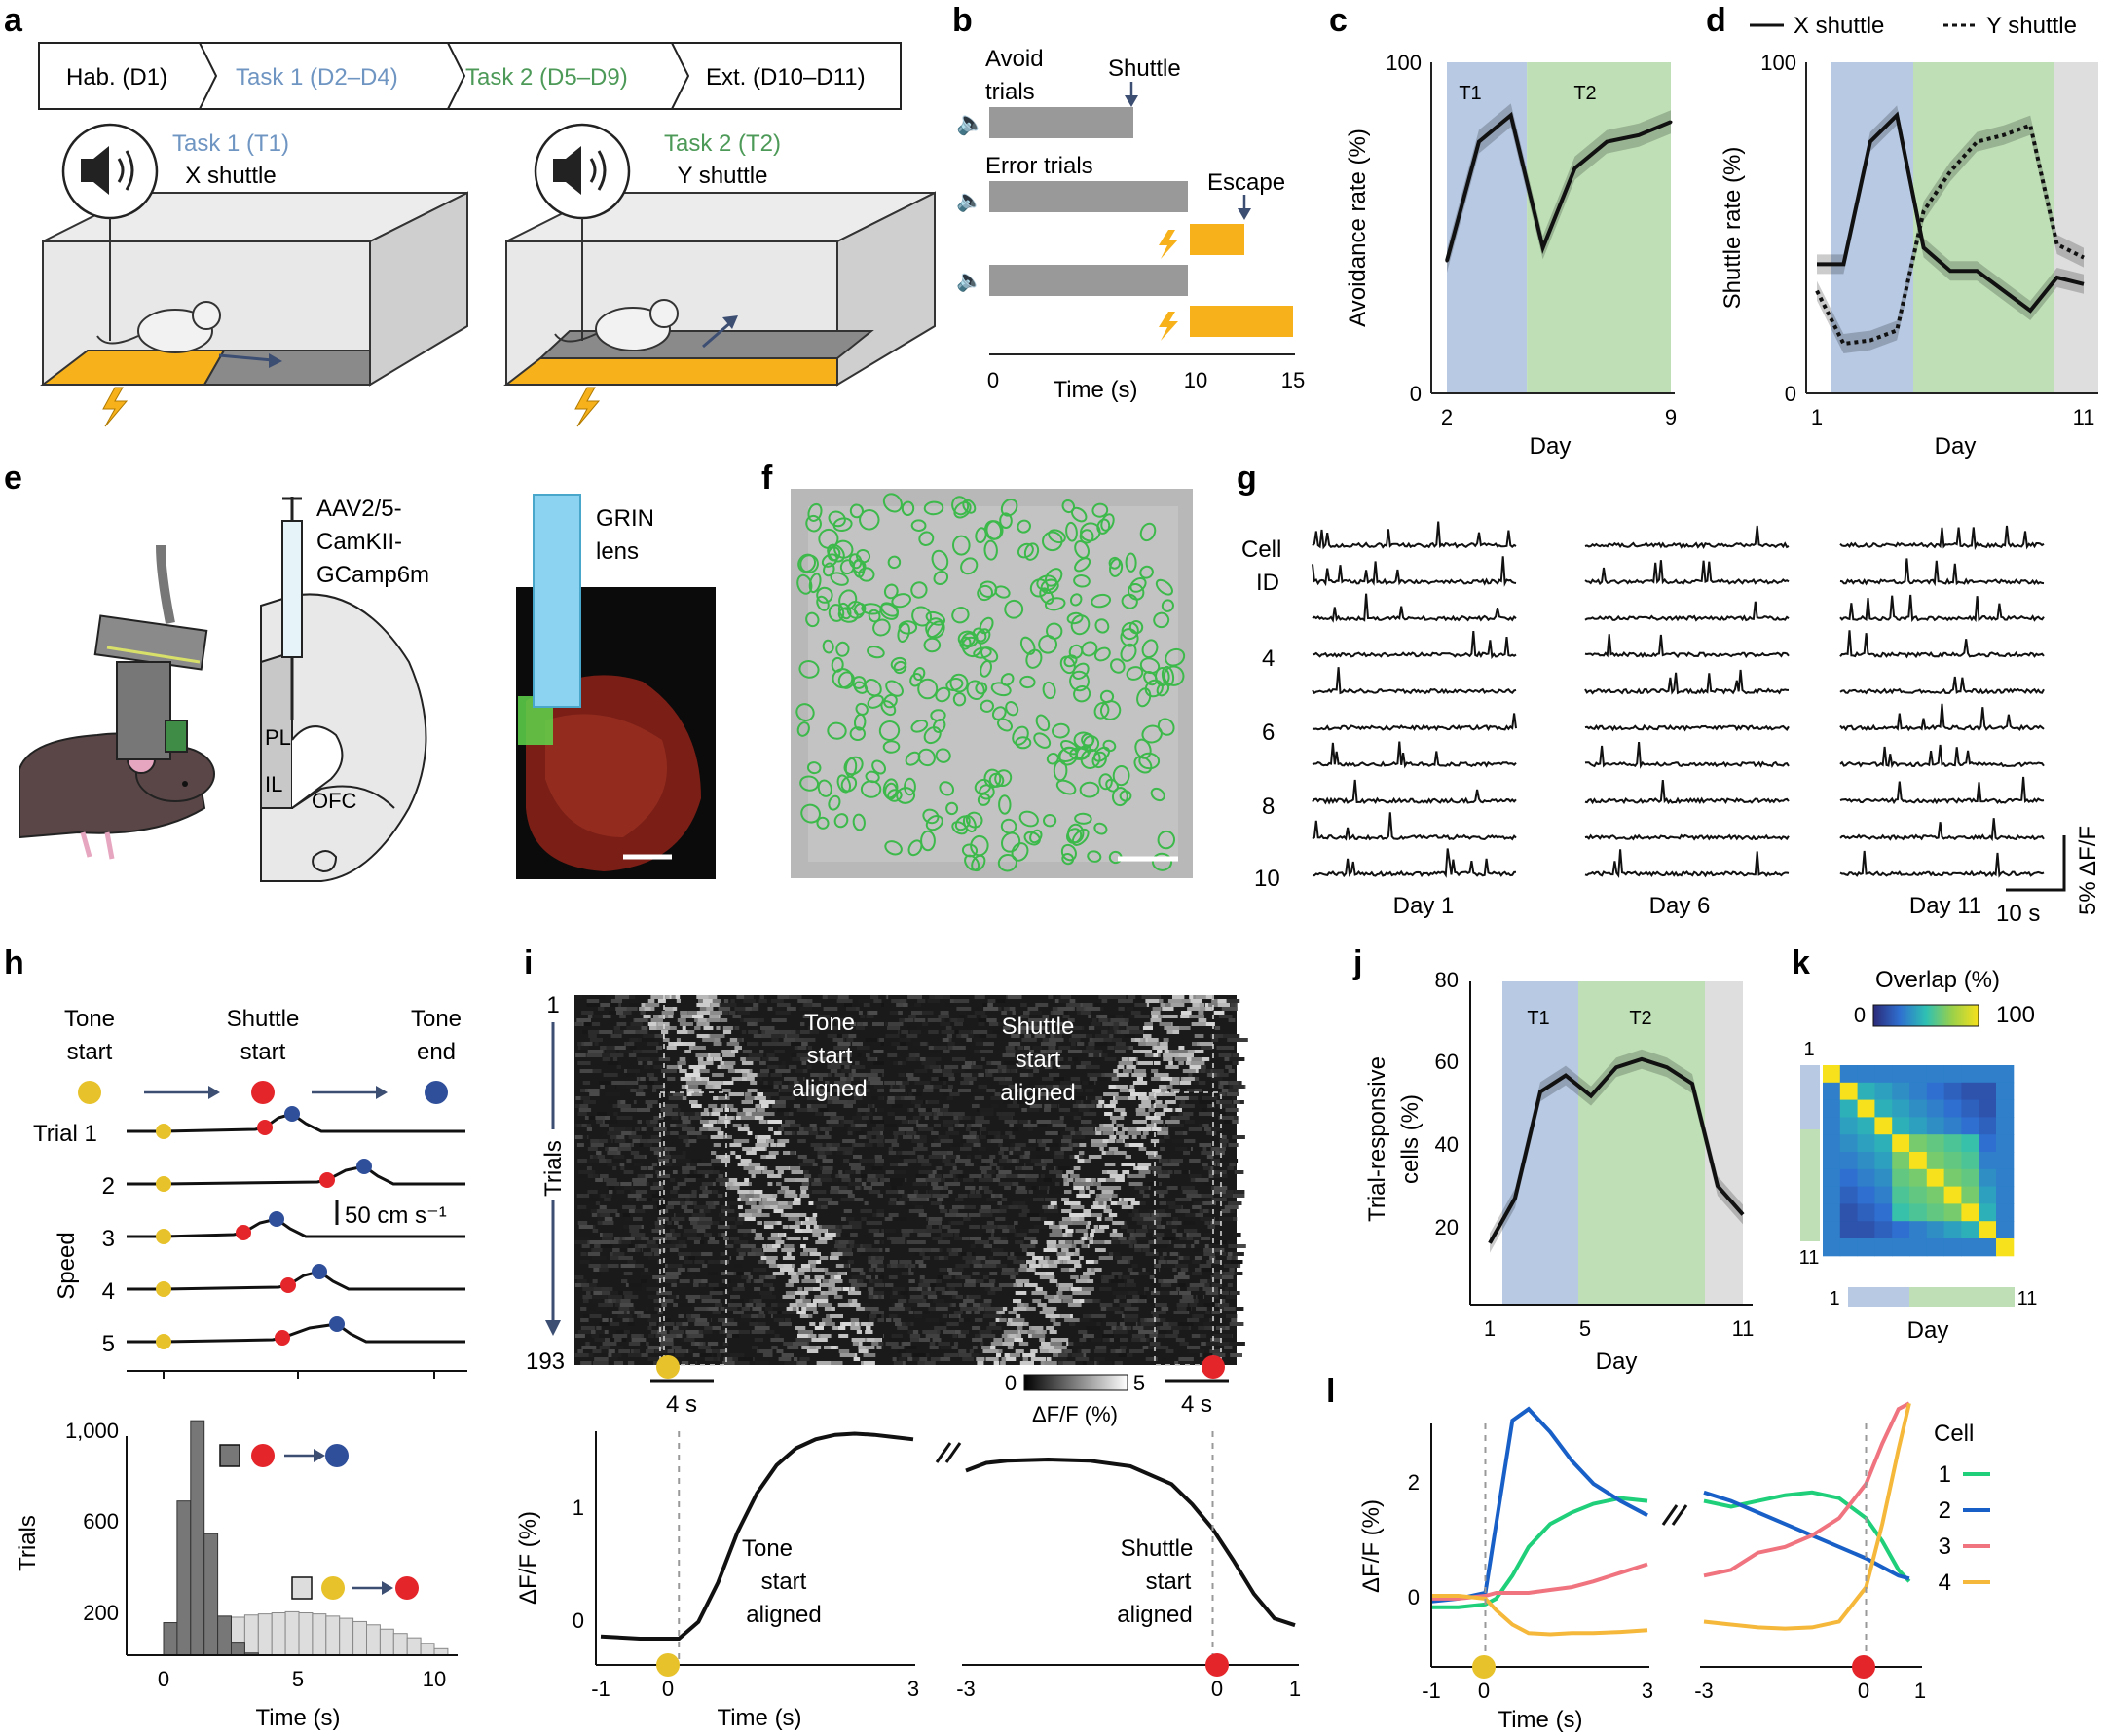 This screenshot has height=1736, width=2109. Describe the element at coordinates (101, 1521) in the screenshot. I see `h-ytick-600: 600` at that location.